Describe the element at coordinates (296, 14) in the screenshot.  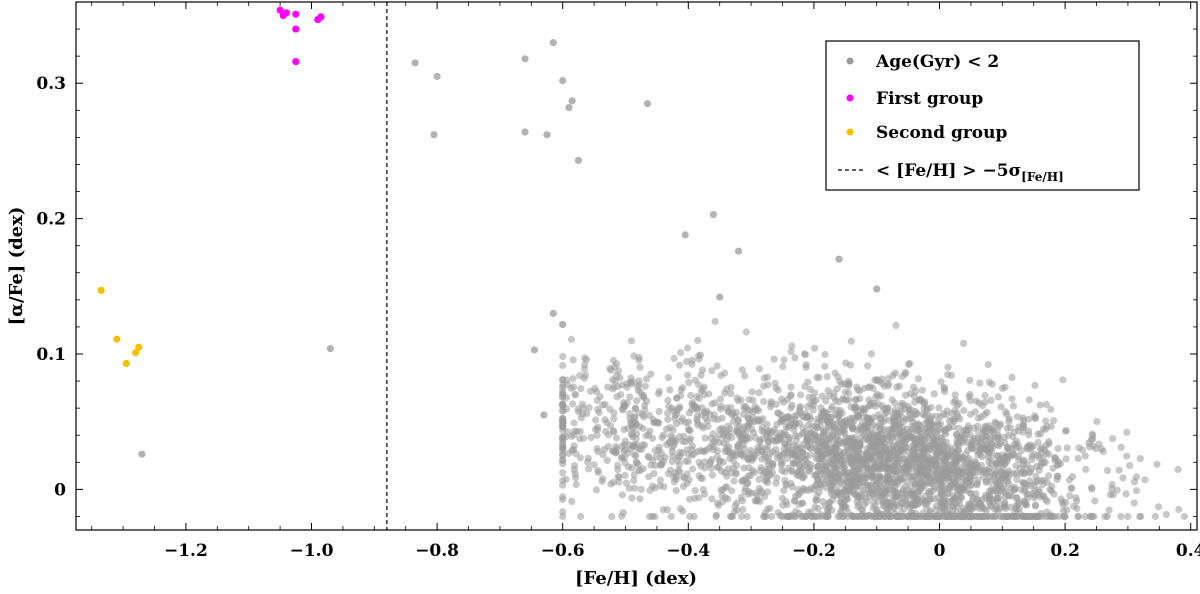
I see `first-group-point` at that location.